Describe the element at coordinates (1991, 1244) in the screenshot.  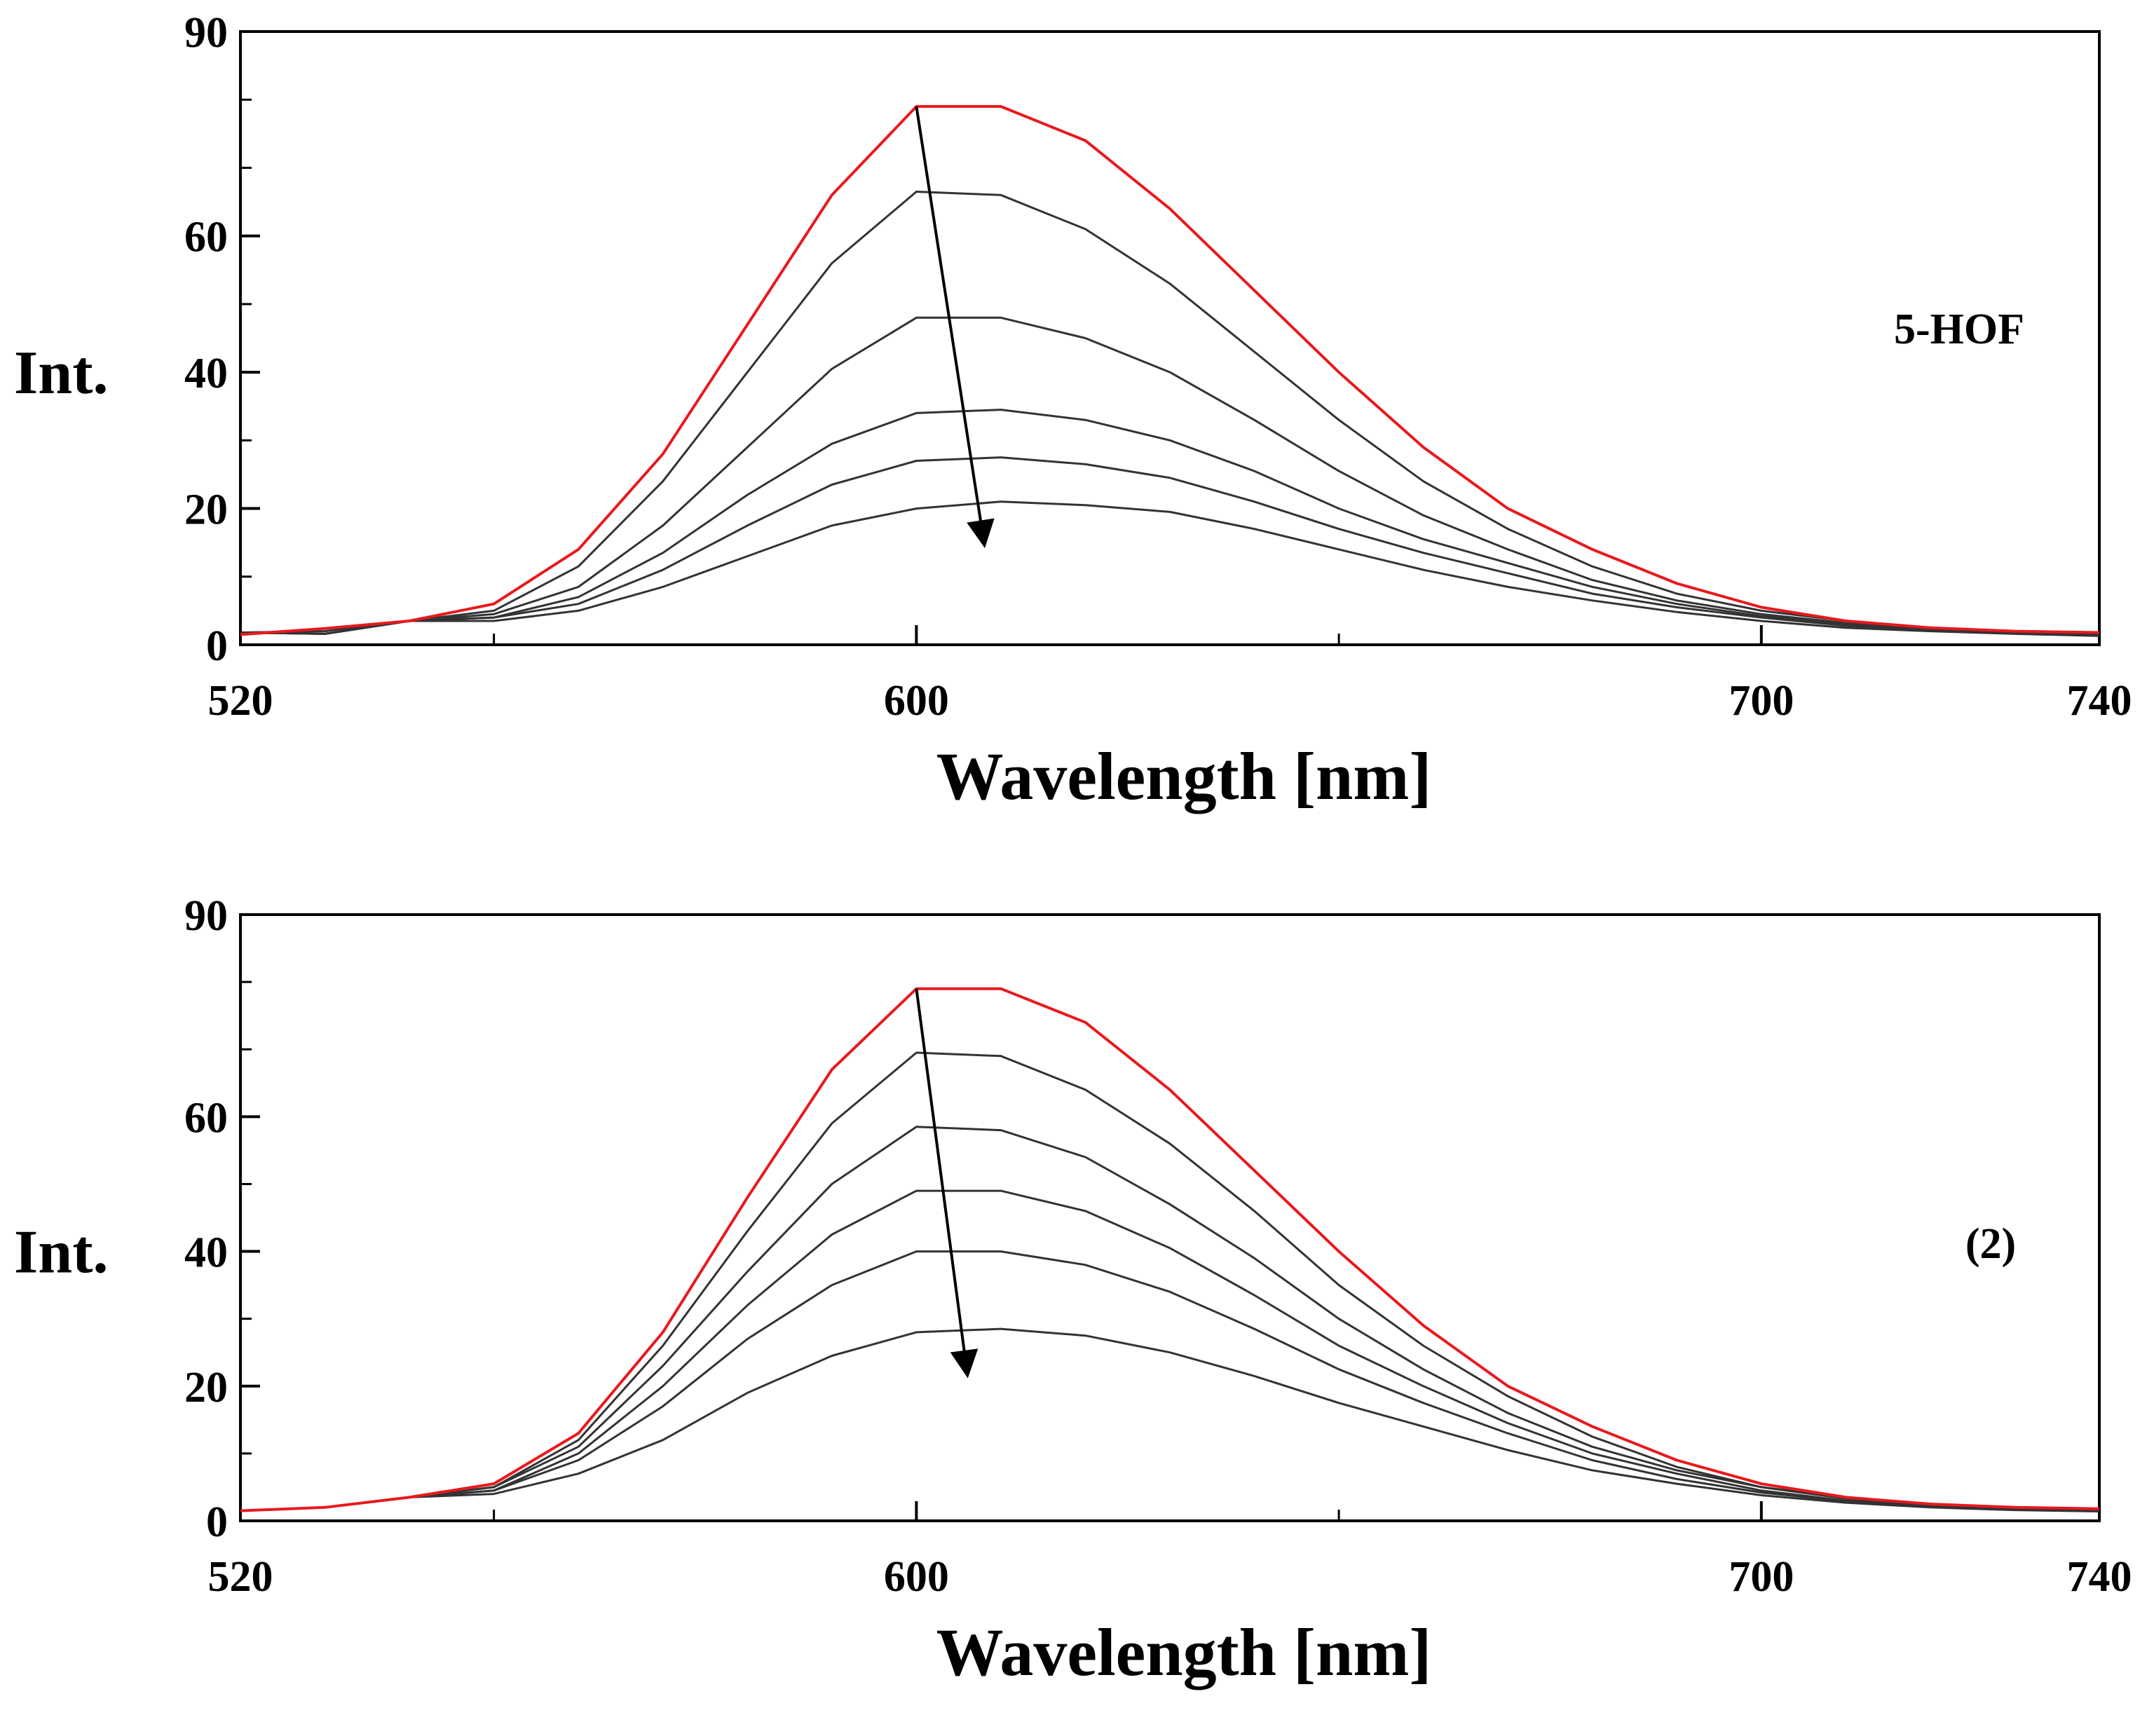
I see `panel-label: (2)` at that location.